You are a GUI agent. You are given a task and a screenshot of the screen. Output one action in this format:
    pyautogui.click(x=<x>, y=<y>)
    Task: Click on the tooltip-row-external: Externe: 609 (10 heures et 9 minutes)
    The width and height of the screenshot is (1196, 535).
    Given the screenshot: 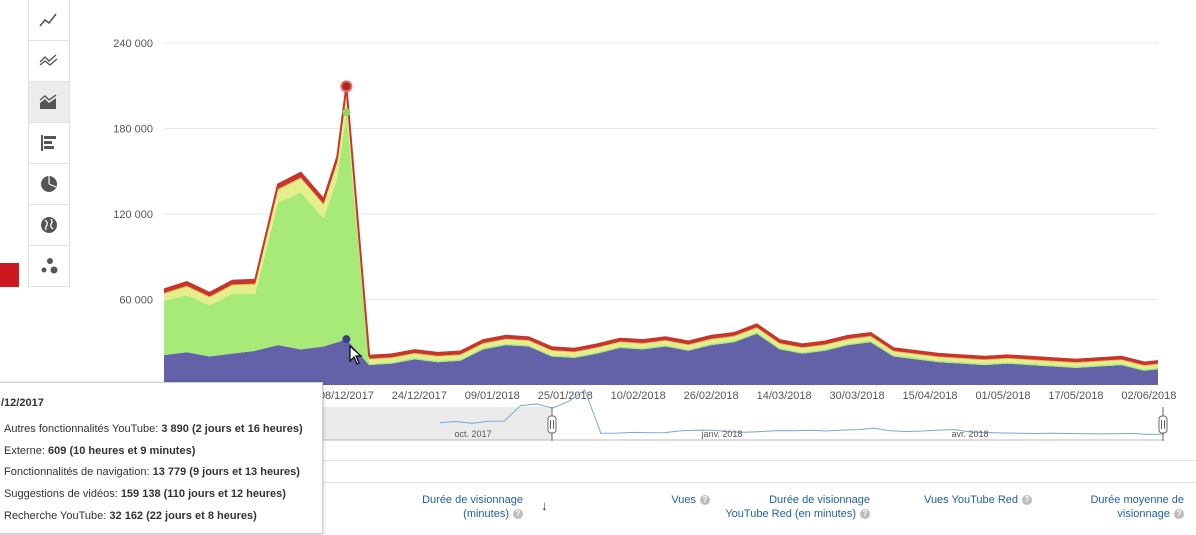 What is the action you would take?
    pyautogui.click(x=100, y=451)
    